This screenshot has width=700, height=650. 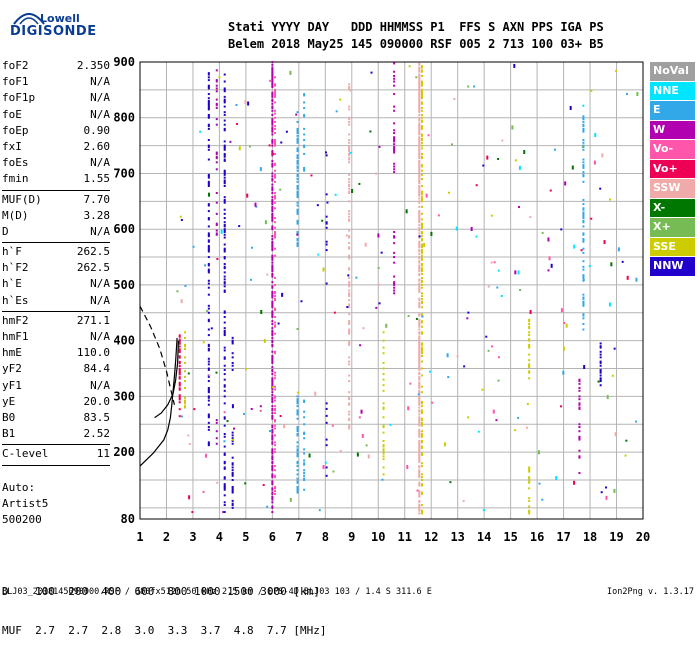 What do you see at coordinates (93, 268) in the screenshot?
I see `param-value: 262.5` at bounding box center [93, 268].